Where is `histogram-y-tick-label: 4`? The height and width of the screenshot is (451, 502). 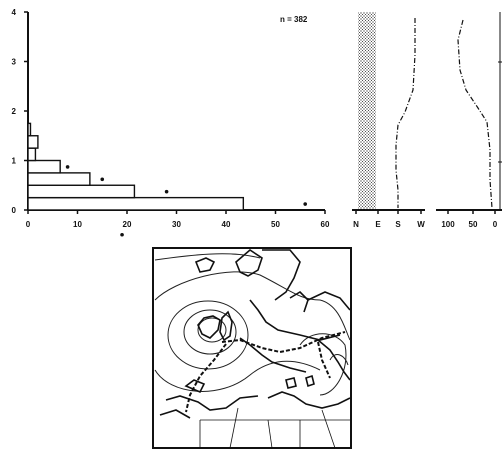
histogram-y-tick-label: 4 is located at coordinates (14, 12).